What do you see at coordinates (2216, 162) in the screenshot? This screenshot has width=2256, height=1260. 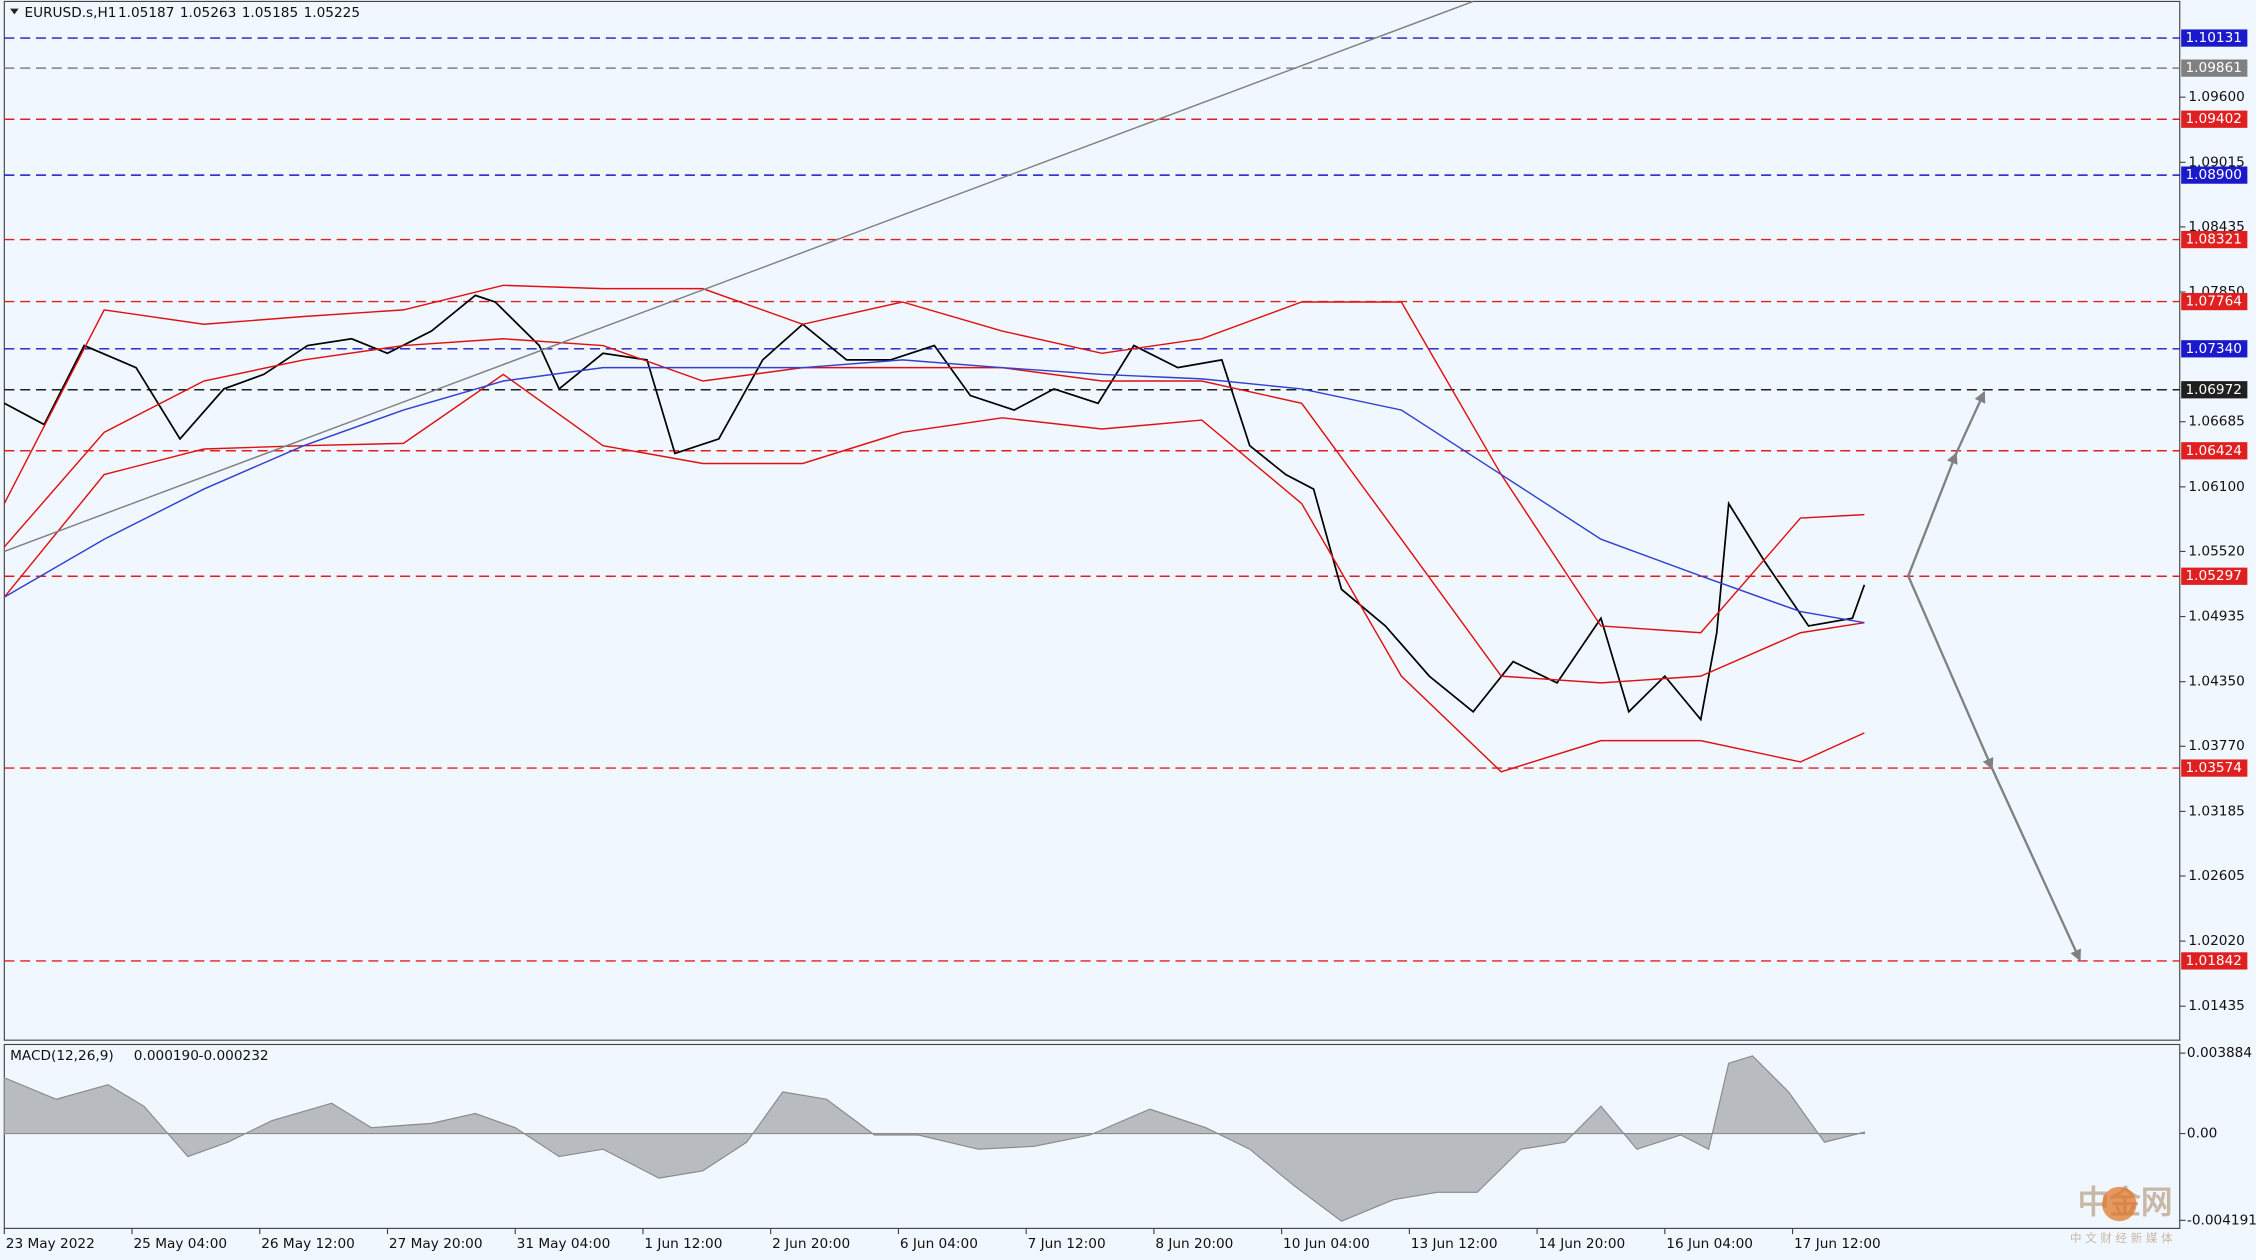 I see `y-tick-label: 1.09015` at bounding box center [2216, 162].